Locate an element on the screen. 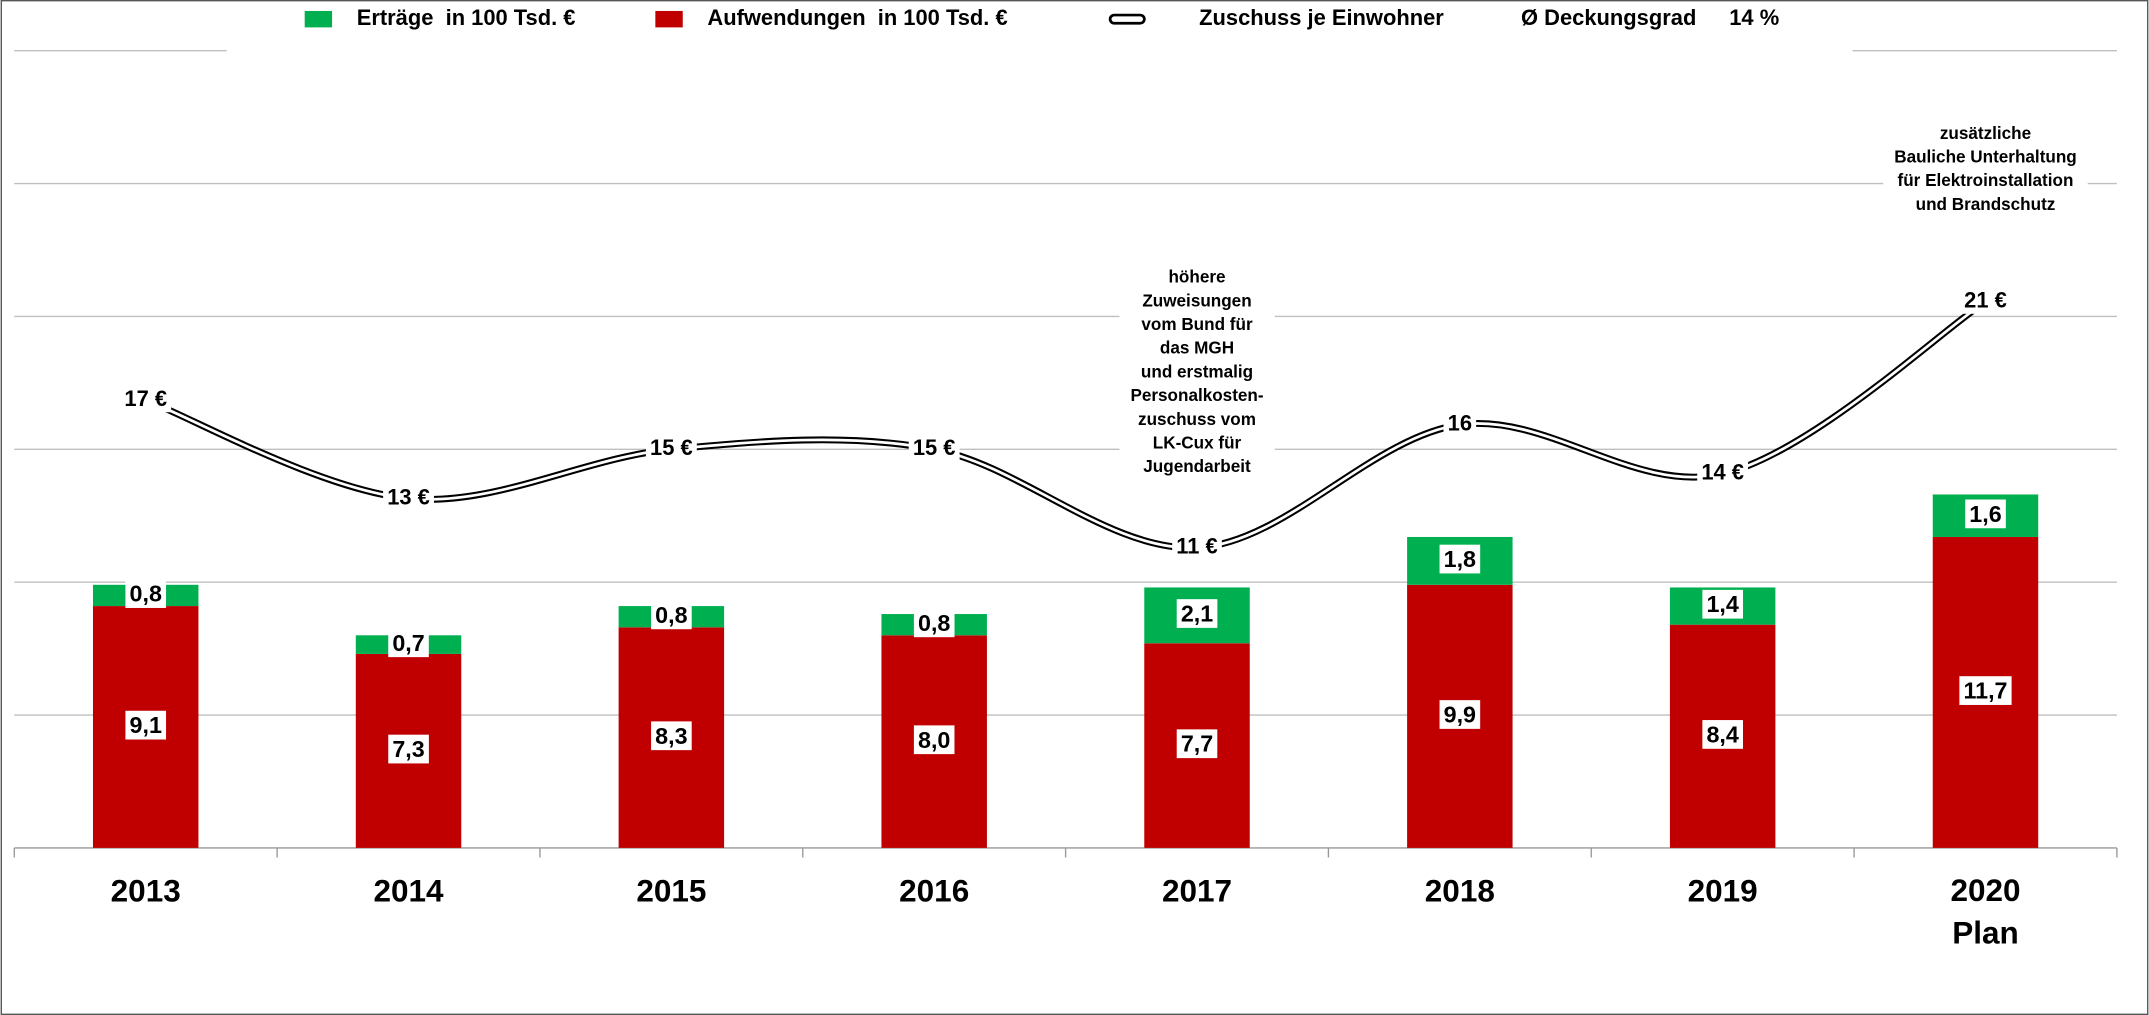 The image size is (2149, 1015). x-tick-label: 2014 is located at coordinates (408, 890).